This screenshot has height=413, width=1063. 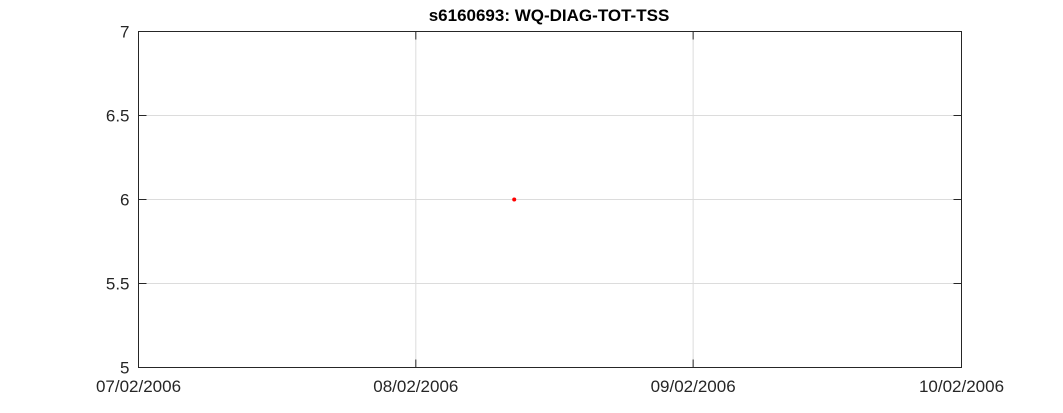 What do you see at coordinates (118, 116) in the screenshot?
I see `y-tick-label: 6.5` at bounding box center [118, 116].